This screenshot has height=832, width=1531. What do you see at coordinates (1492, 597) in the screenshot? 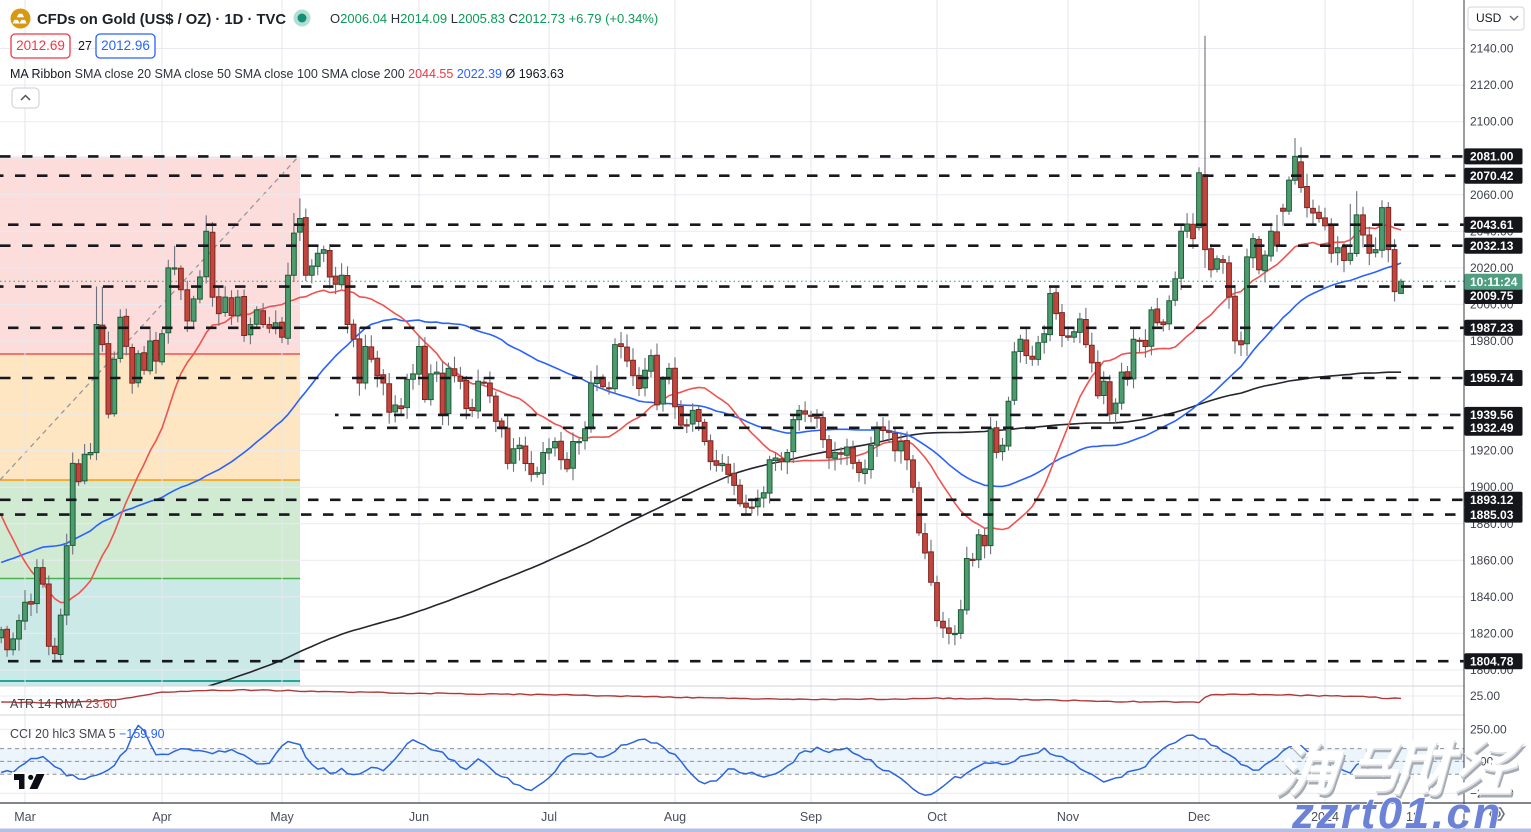
I see `svg-text: 1840.00` at bounding box center [1492, 597].